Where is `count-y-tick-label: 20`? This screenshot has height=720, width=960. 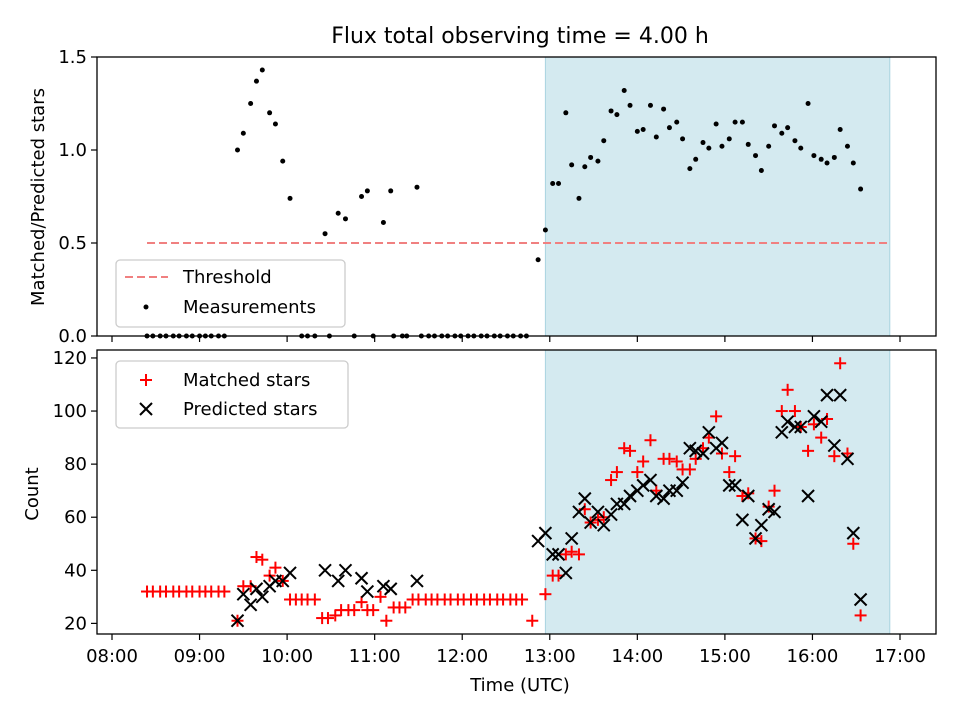 count-y-tick-label: 20 is located at coordinates (75, 623).